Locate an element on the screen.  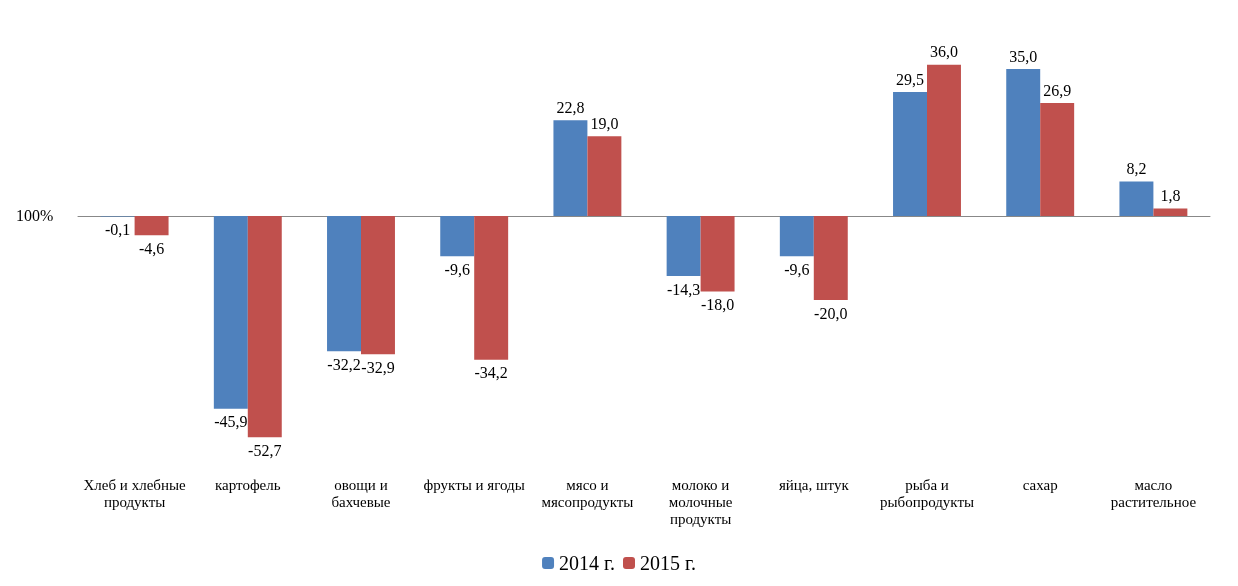
data-label: -32,9 is located at coordinates (378, 367).